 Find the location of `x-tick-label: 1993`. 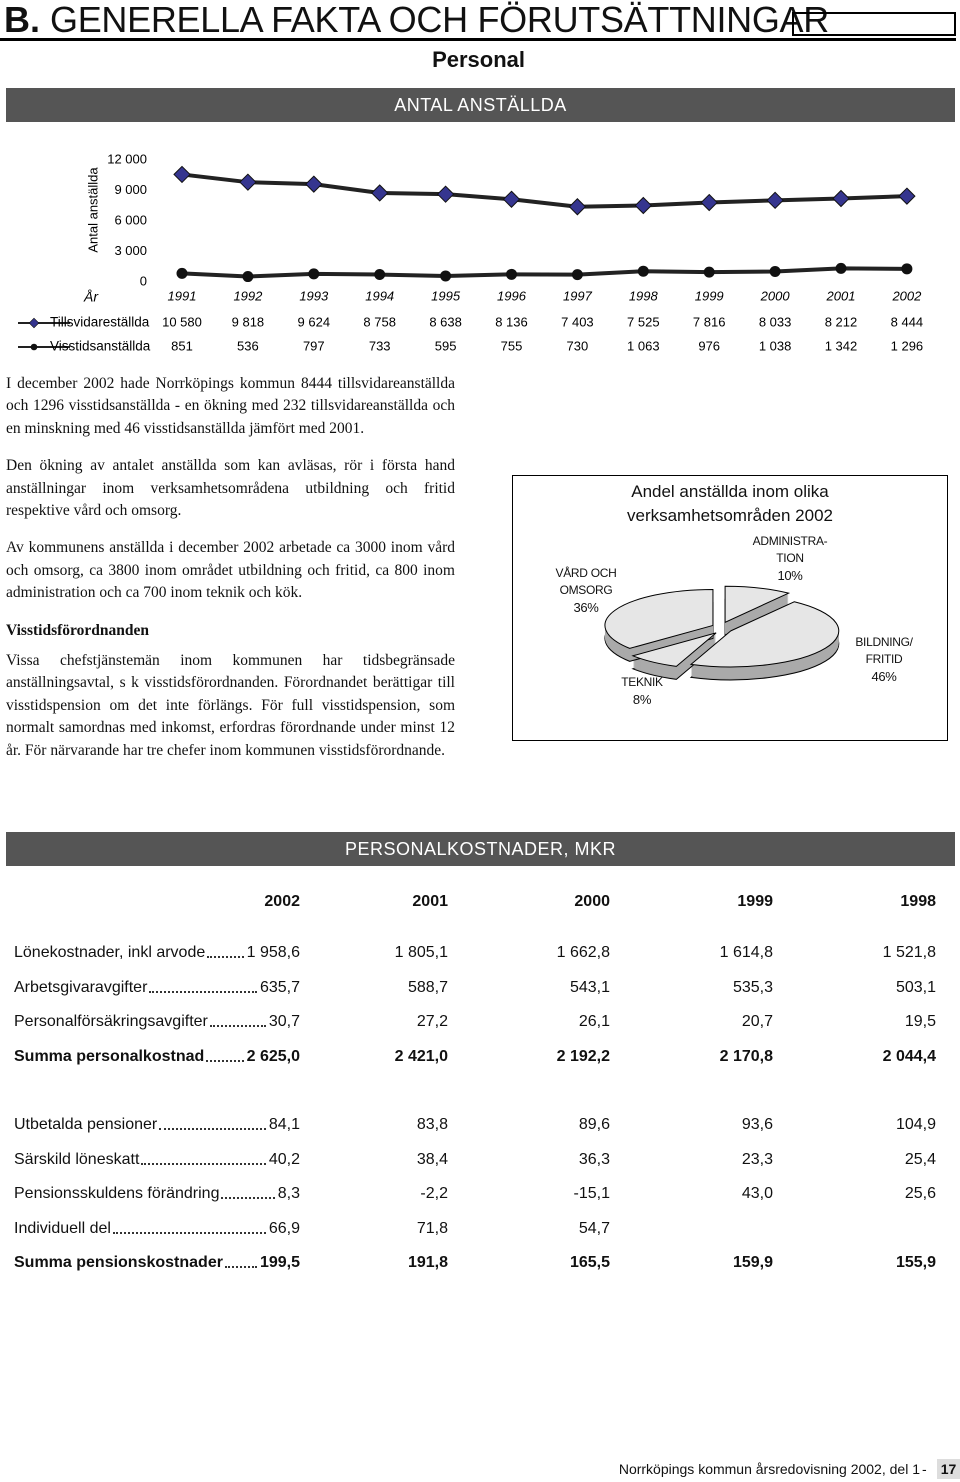

x-tick-label: 1993 is located at coordinates (314, 295).